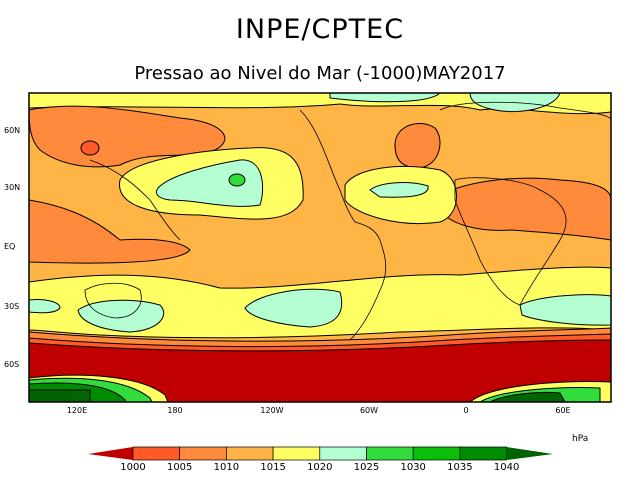 The image size is (640, 494). Describe the element at coordinates (413, 467) in the screenshot. I see `colorbar-label: 1030` at that location.